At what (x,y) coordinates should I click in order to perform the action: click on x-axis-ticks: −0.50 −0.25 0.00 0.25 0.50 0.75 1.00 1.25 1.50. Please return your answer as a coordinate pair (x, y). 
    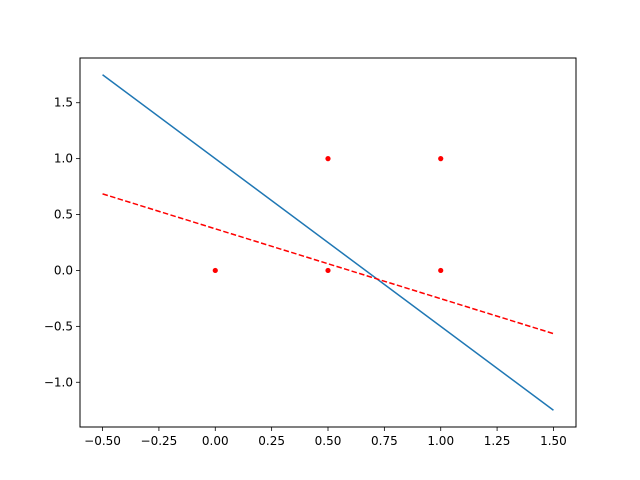
    Looking at the image, I should click on (325, 437).